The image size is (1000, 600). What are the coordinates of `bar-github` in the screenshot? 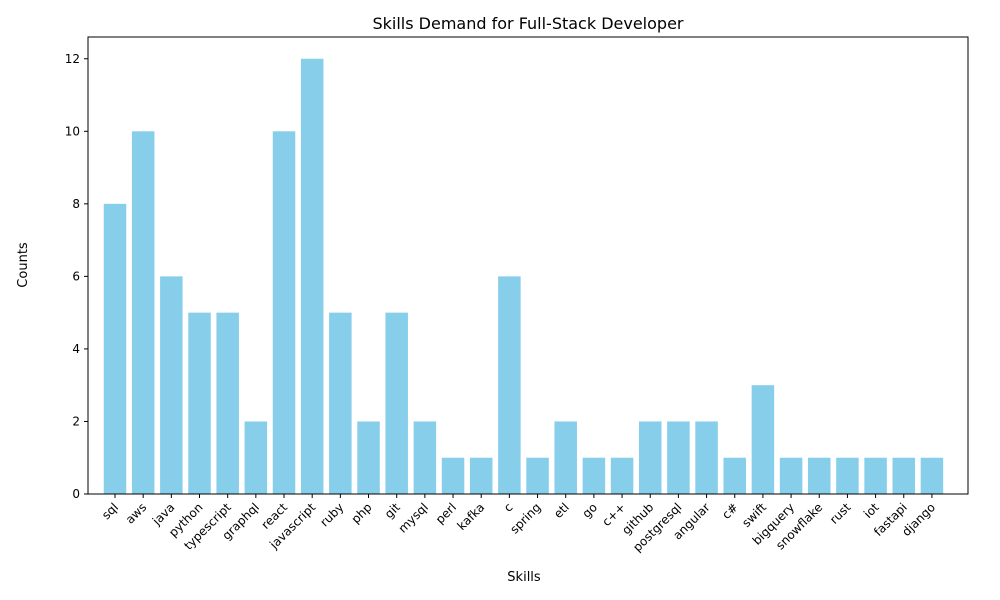 It's located at (650, 457).